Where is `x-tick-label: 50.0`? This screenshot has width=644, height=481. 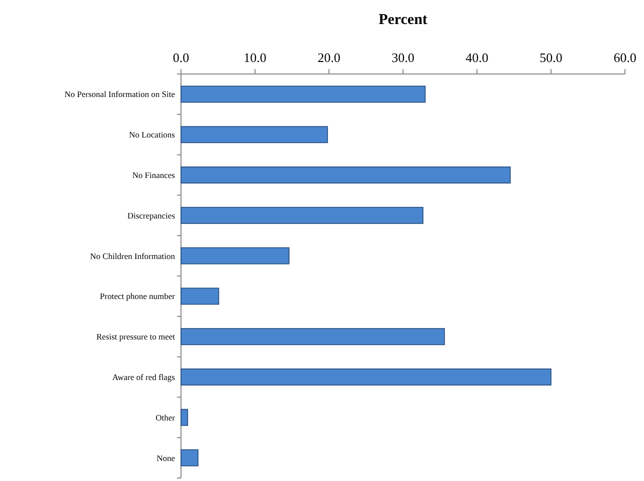 x-tick-label: 50.0 is located at coordinates (551, 57).